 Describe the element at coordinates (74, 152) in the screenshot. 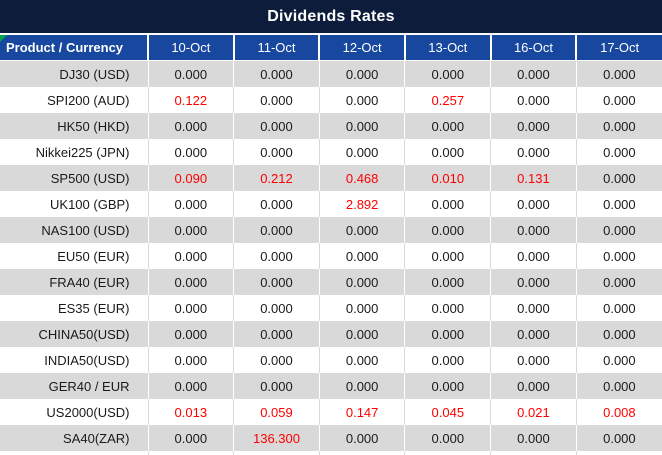

I see `product-cell: Nikkei225 (JPN)` at that location.